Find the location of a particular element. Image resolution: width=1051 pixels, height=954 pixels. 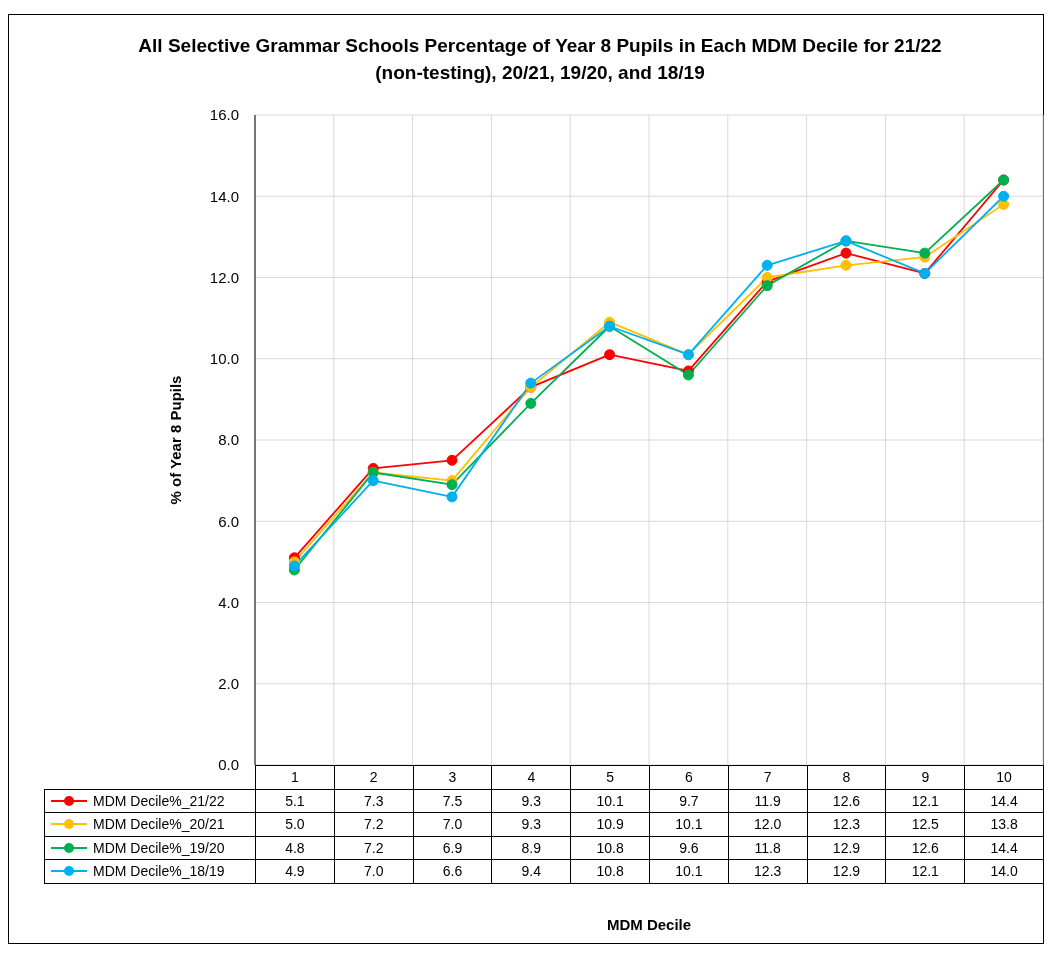

y-tick-label: 2.0 is located at coordinates (228, 684).